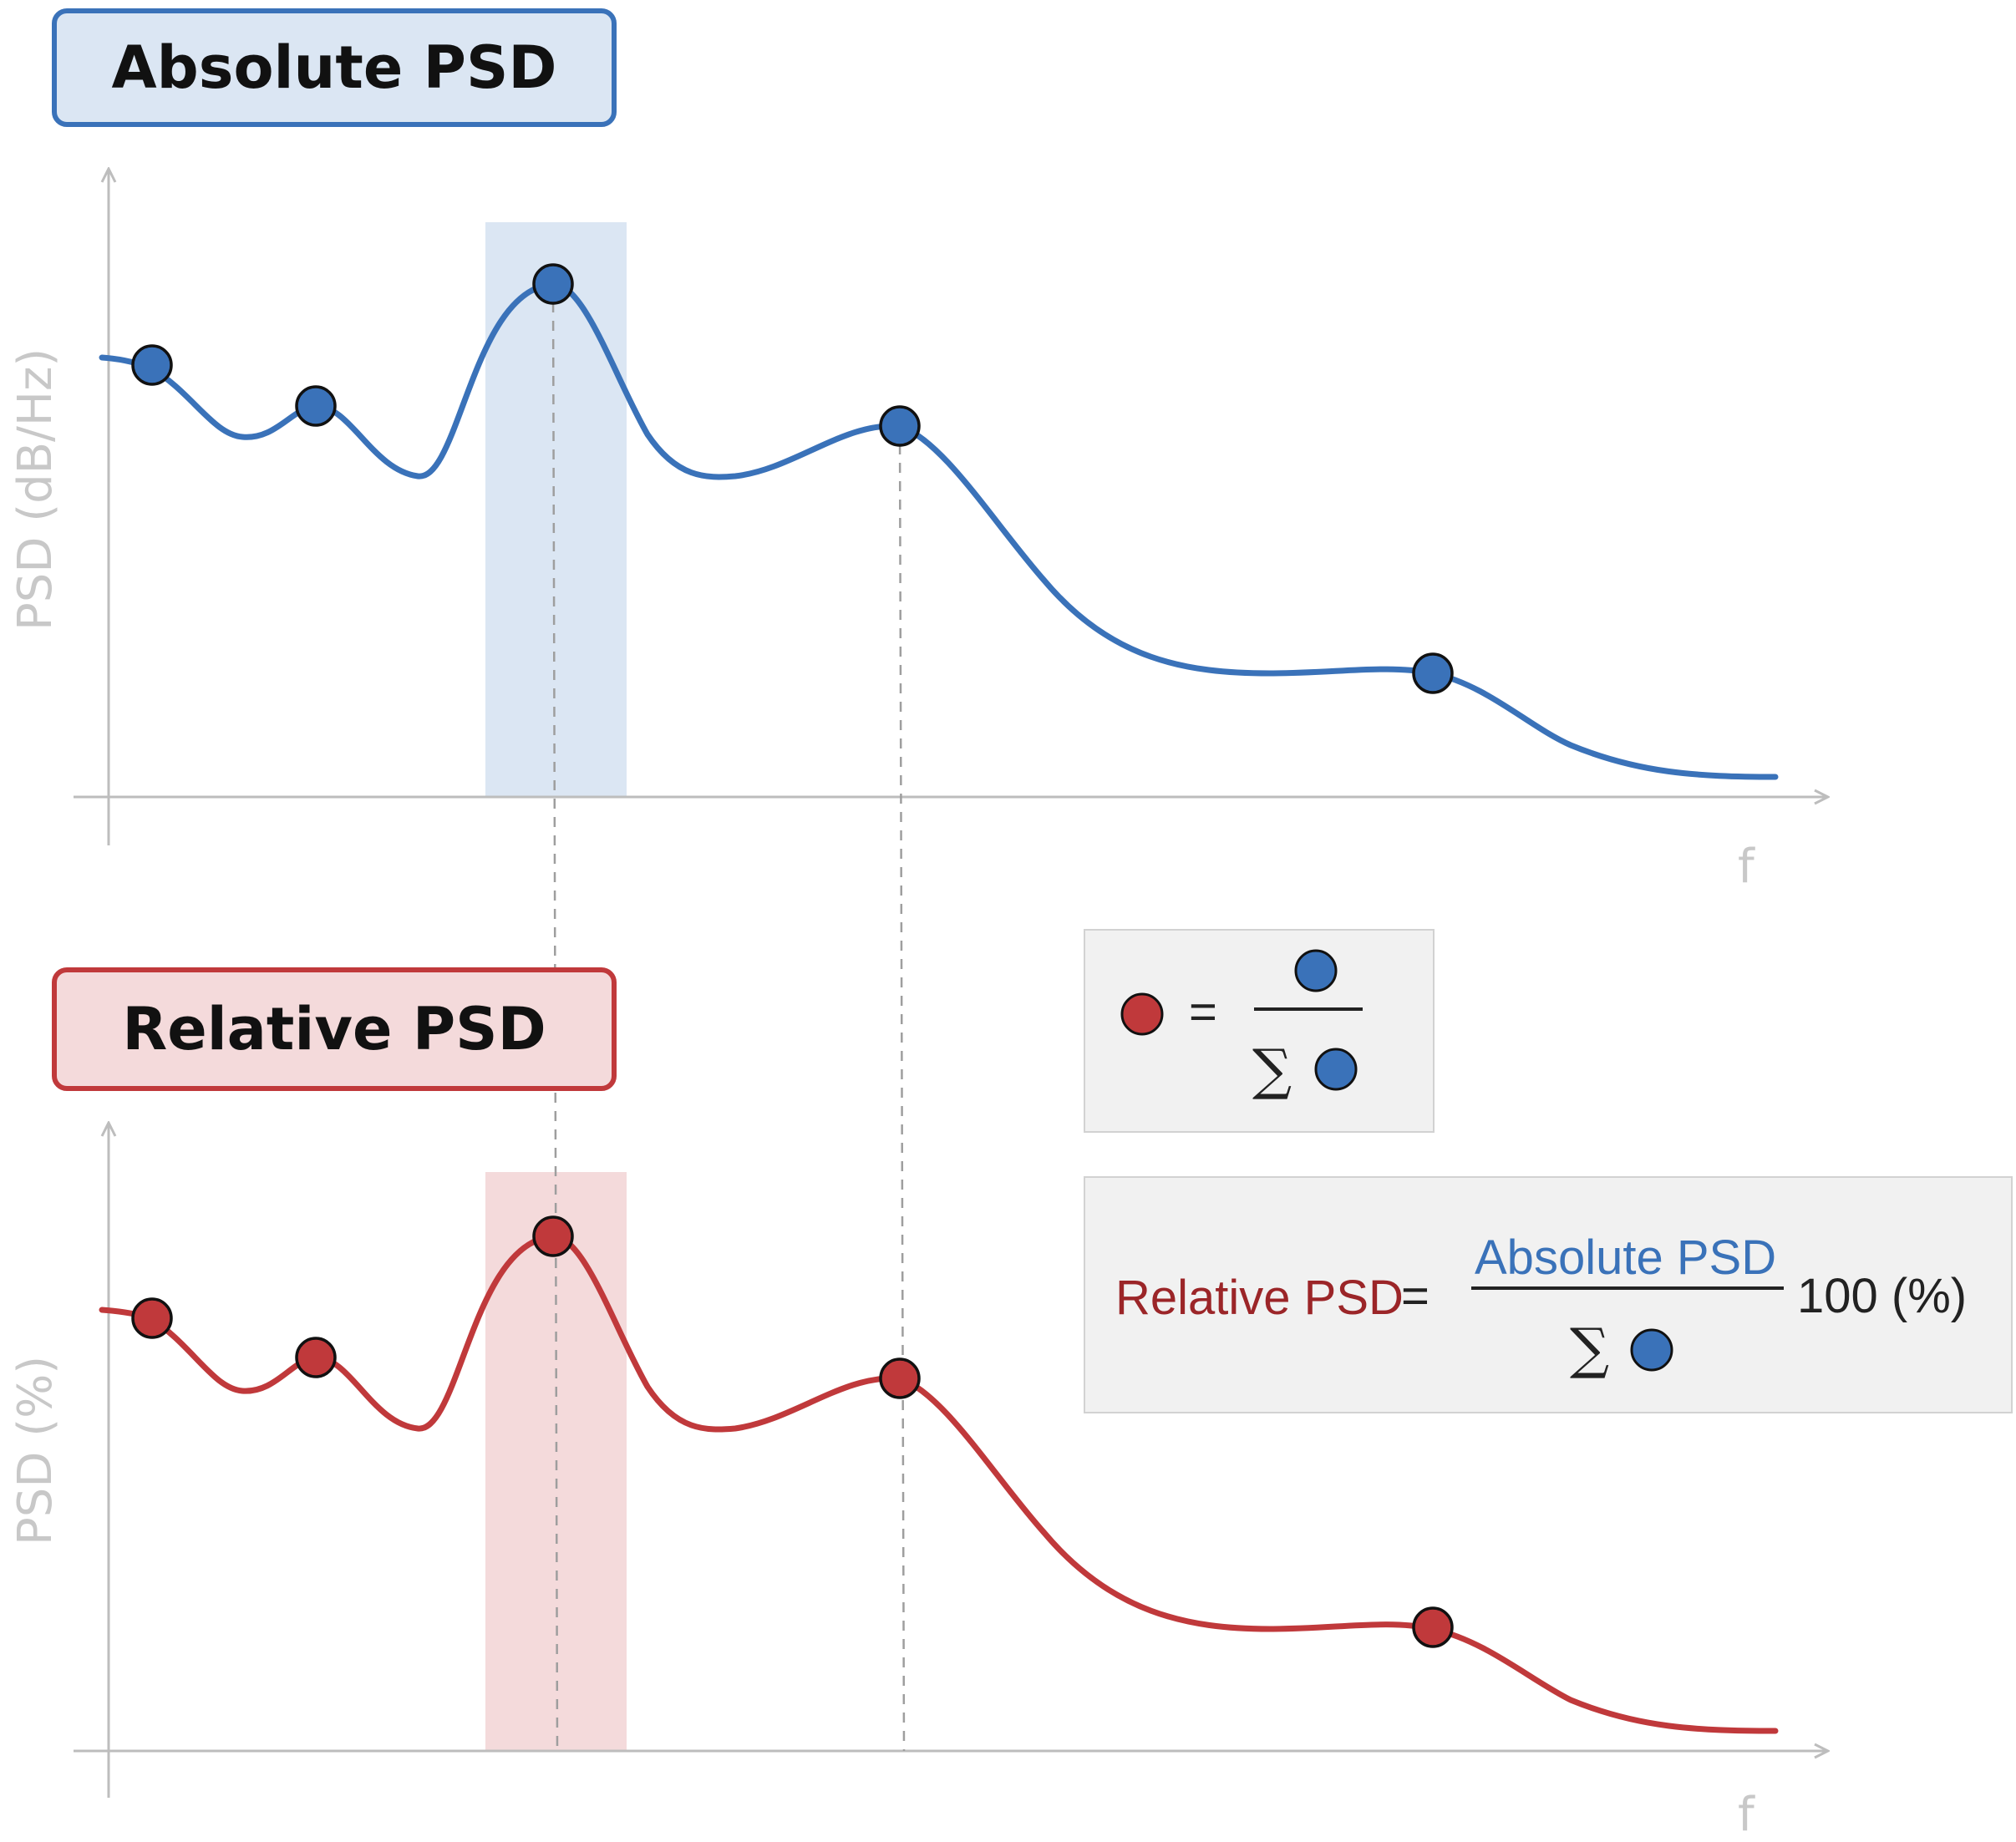 The width and height of the screenshot is (2016, 1842). I want to click on formula-2-lhs: Relative PSD, so click(1259, 1298).